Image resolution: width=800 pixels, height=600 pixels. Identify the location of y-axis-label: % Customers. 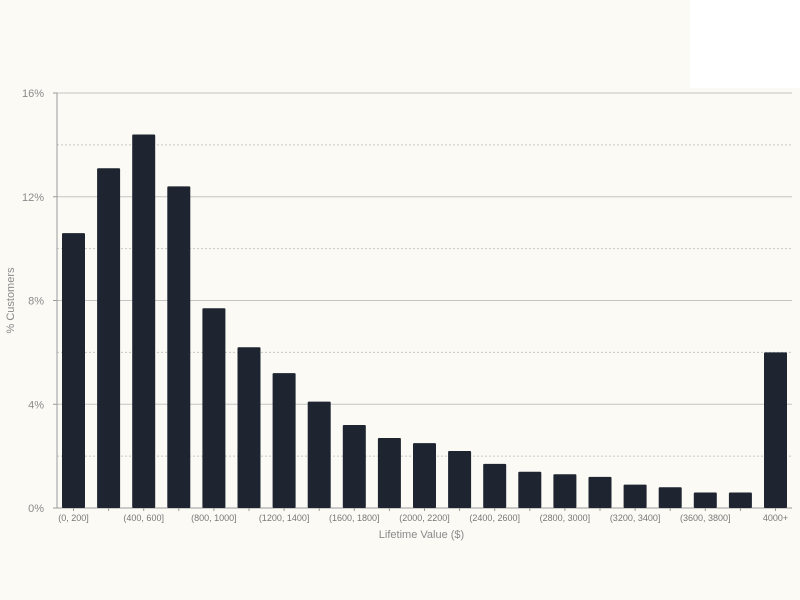
(11, 300).